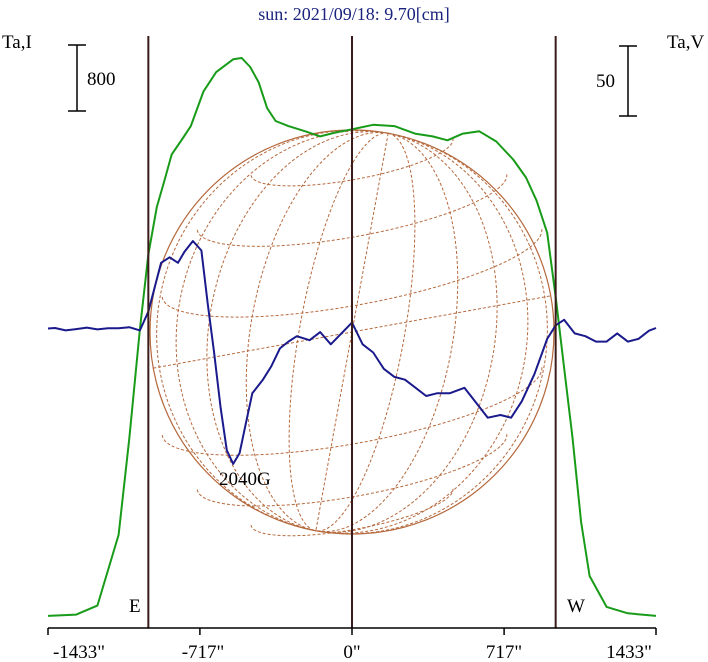 The width and height of the screenshot is (708, 662). What do you see at coordinates (77, 78) in the screenshot?
I see `scale-bar-left` at bounding box center [77, 78].